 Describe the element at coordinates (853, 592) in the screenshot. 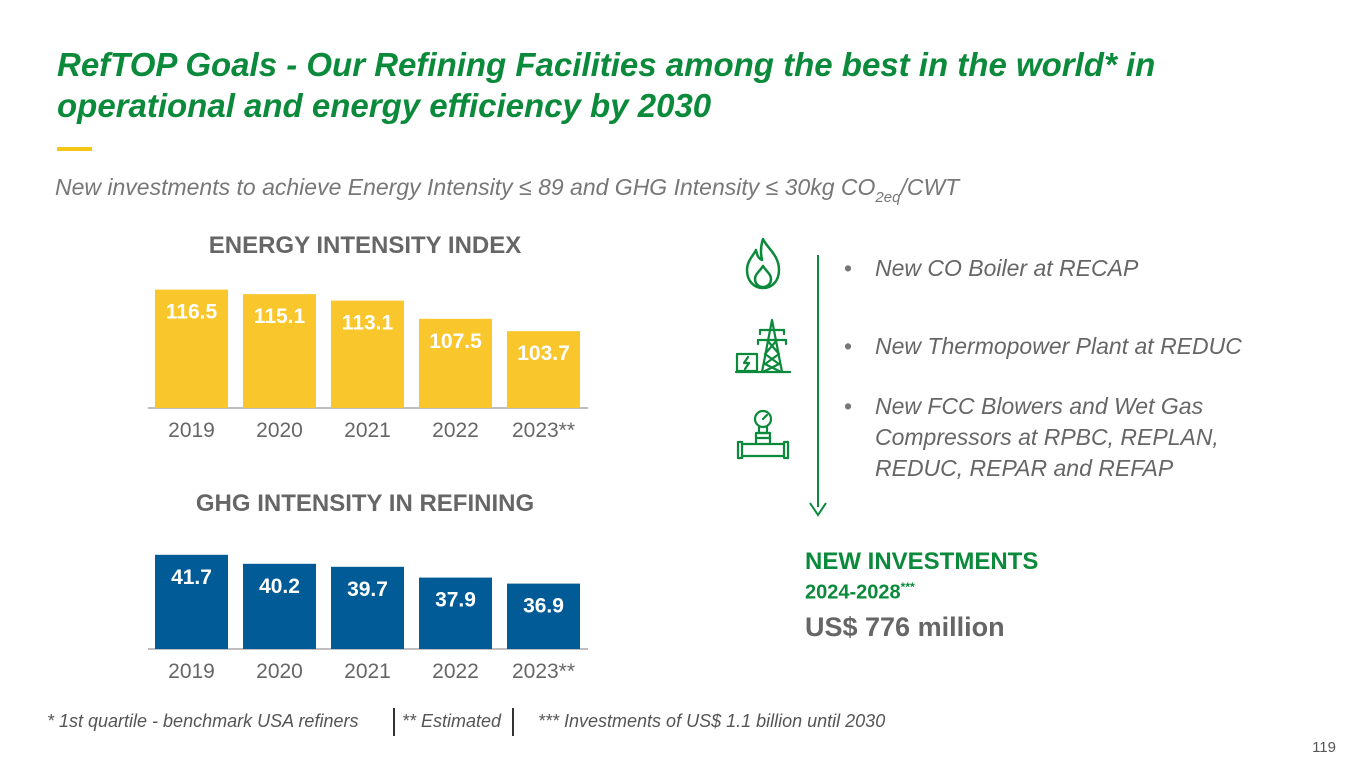

I see `investments-period-years: 2024-2028` at that location.